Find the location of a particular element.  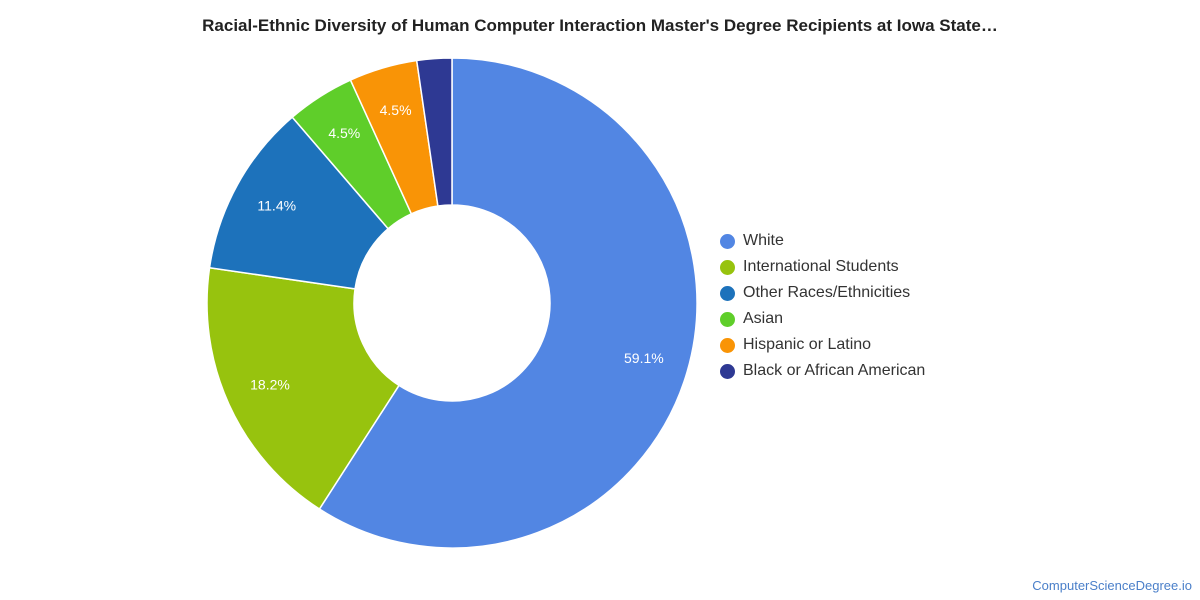

slice-black-or-african-american is located at coordinates (434, 132).